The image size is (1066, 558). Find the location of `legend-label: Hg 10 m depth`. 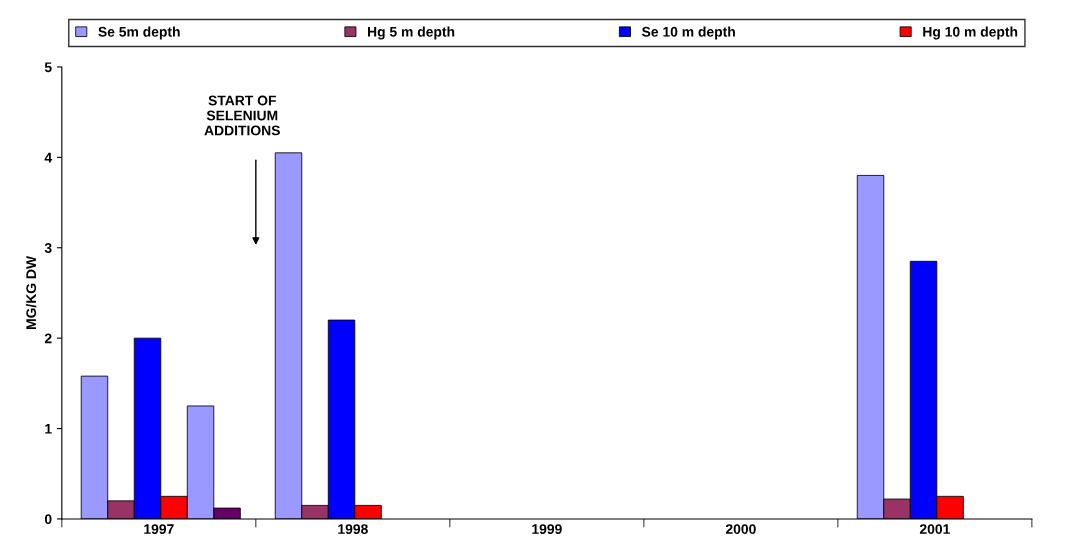

legend-label: Hg 10 m depth is located at coordinates (970, 33).